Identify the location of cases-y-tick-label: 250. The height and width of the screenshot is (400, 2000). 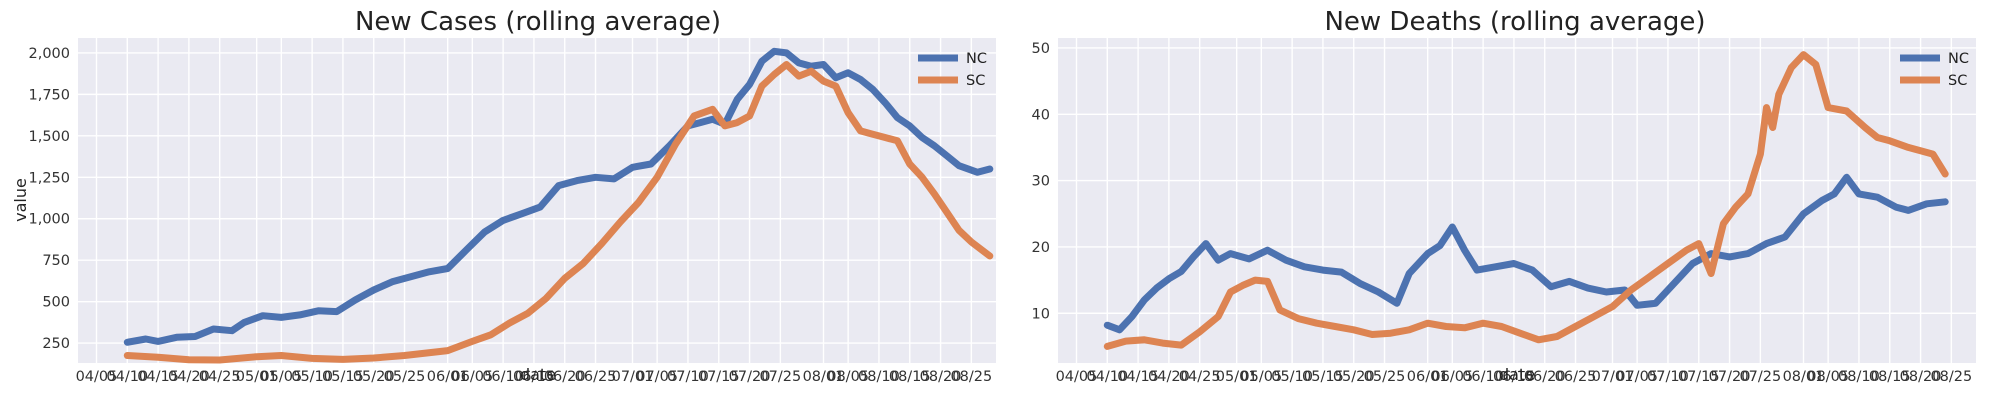
(56, 344).